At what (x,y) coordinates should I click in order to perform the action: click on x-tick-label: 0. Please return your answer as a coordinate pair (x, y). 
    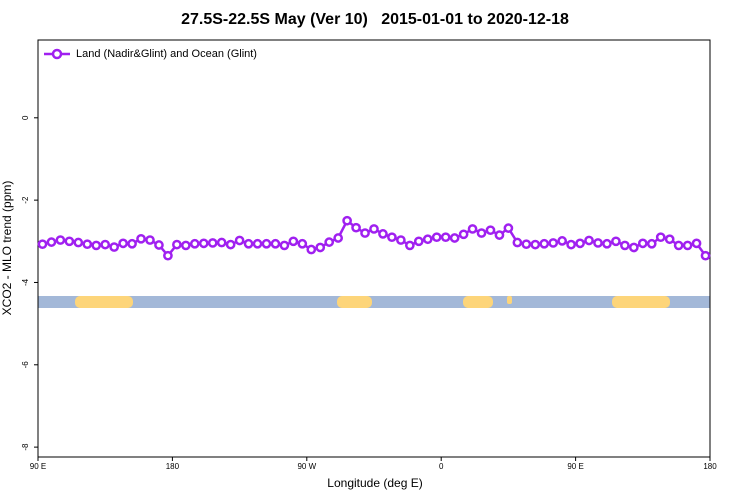
    Looking at the image, I should click on (441, 466).